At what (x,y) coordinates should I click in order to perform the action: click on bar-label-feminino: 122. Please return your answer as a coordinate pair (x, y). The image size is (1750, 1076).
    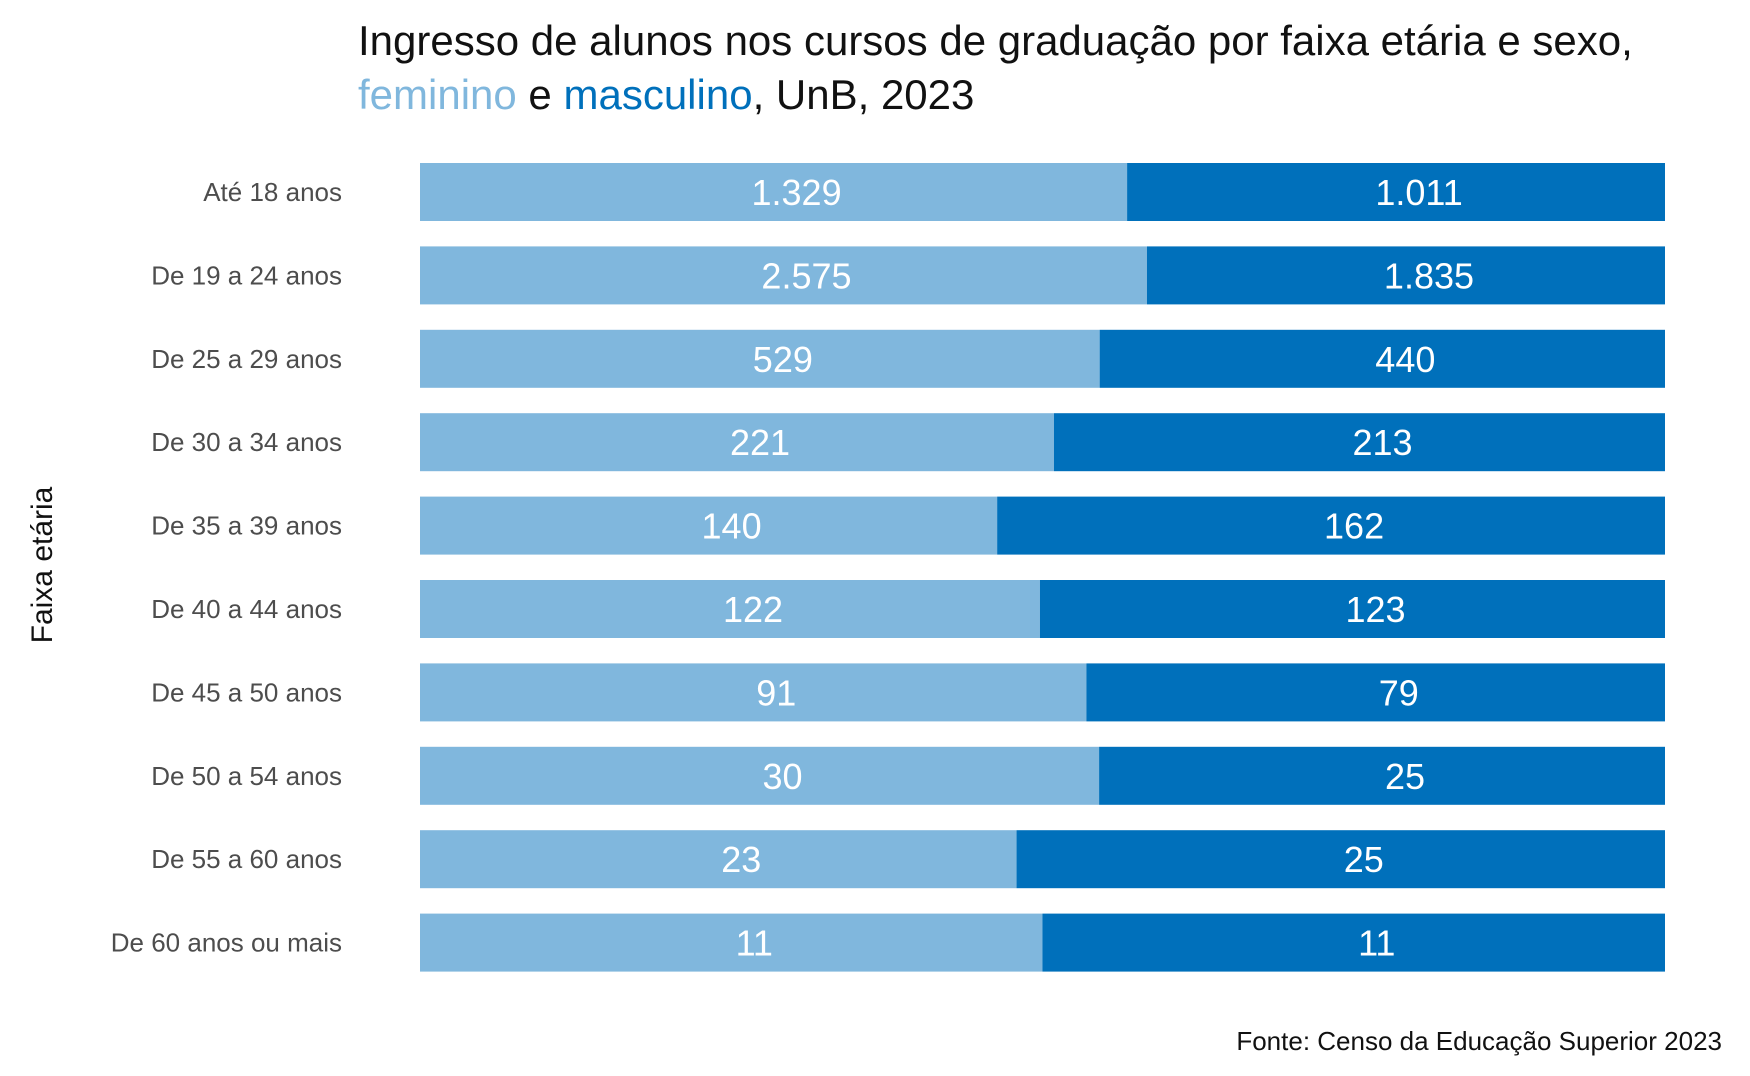
    Looking at the image, I should click on (753, 609).